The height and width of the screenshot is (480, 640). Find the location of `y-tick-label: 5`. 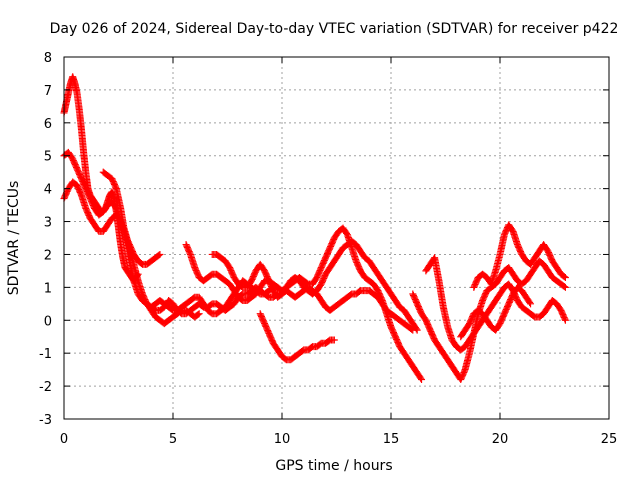

y-tick-label: 5 is located at coordinates (48, 157).